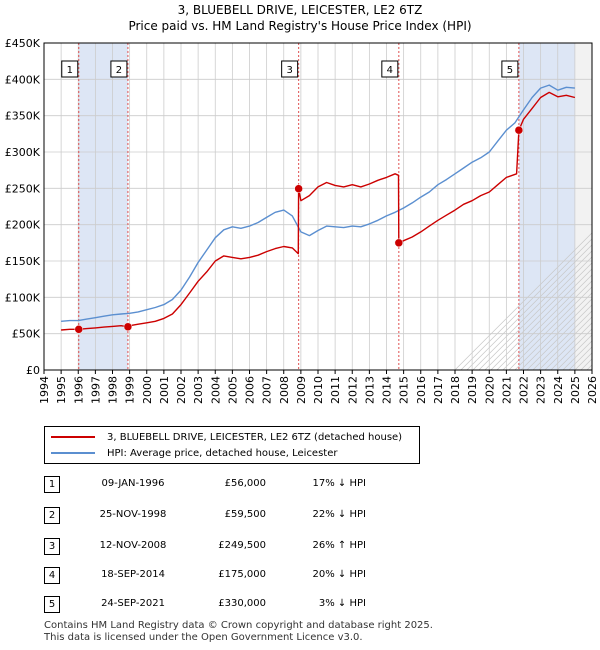  What do you see at coordinates (245, 483) in the screenshot?
I see `transaction-price: £56,000` at bounding box center [245, 483].